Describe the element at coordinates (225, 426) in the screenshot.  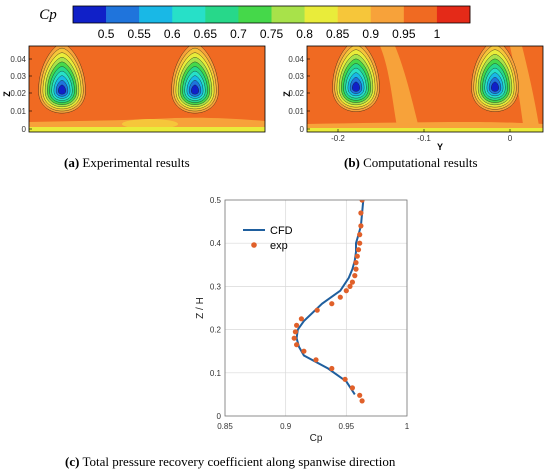
I see `xtick-label: 0.85` at that location.